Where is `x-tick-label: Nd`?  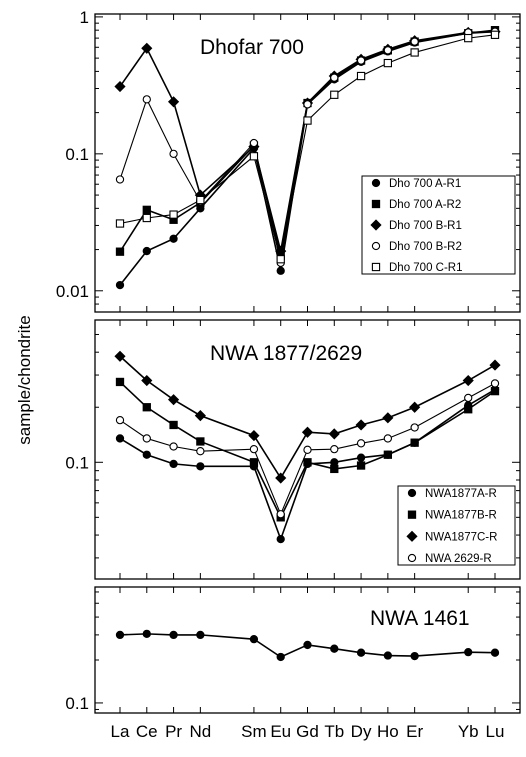 x-tick-label: Nd is located at coordinates (200, 731).